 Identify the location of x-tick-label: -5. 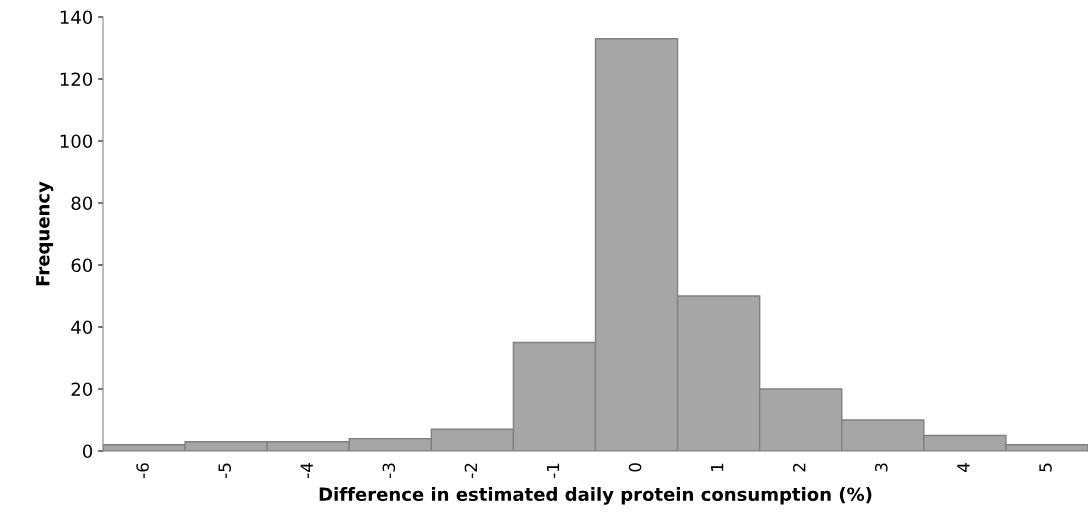
(224, 470).